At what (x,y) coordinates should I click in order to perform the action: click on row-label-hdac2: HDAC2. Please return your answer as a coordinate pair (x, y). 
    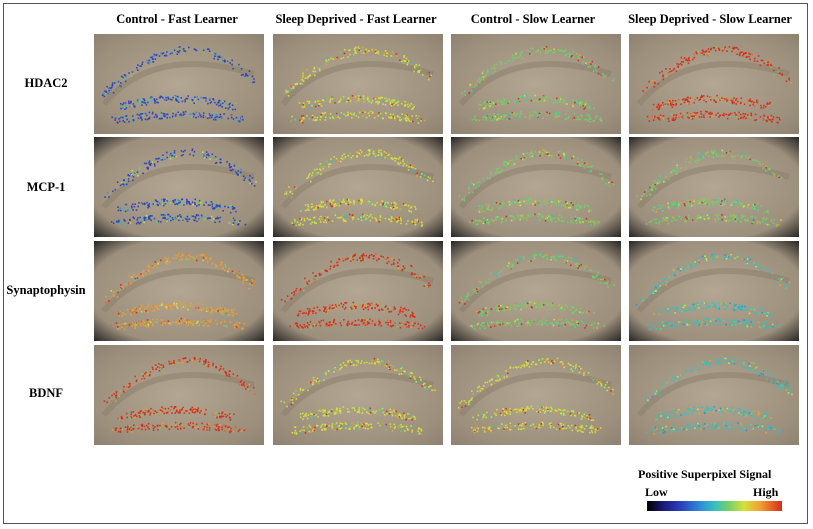
    Looking at the image, I should click on (46, 83).